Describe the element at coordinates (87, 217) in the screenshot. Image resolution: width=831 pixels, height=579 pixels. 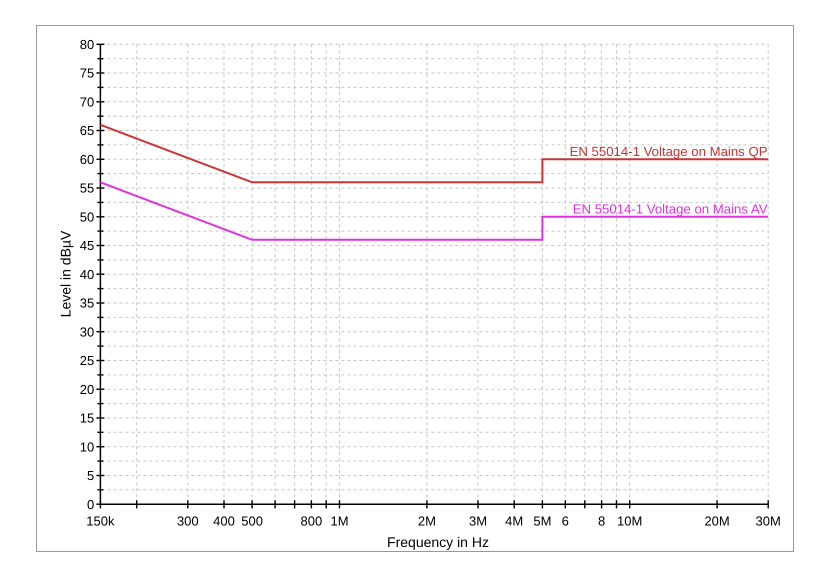
I see `svg-text: 50` at that location.